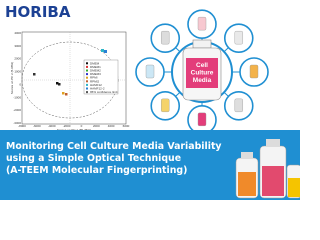 The height and width of the screenshot is (240, 320). What do you see at coordinates (95, 67) in the screenshot?
I see `legend-label: DMEM1` at bounding box center [95, 67].